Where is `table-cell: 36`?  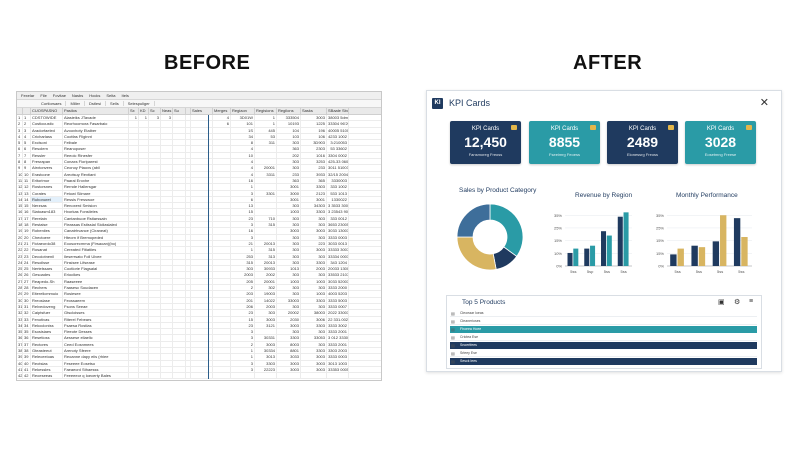 table-cell: 36 is located at coordinates (20, 338).